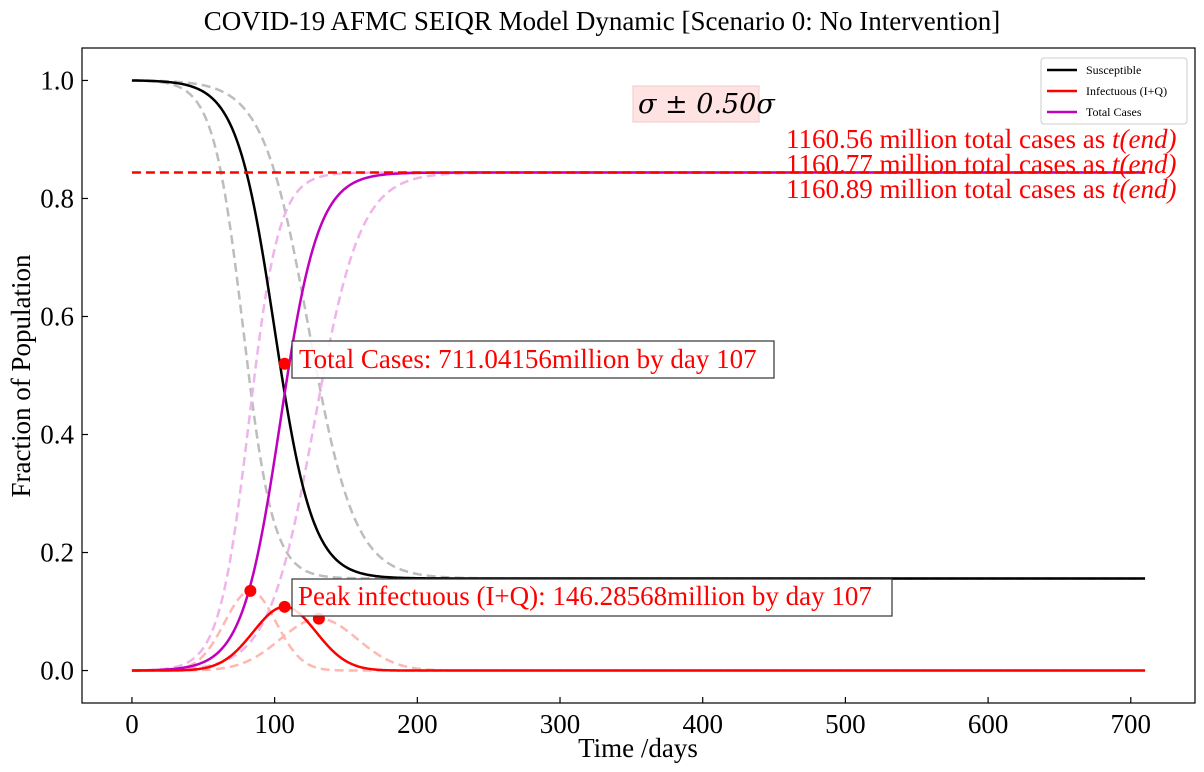  Describe the element at coordinates (417, 724) in the screenshot. I see `x-tick-label-200: 200` at that location.